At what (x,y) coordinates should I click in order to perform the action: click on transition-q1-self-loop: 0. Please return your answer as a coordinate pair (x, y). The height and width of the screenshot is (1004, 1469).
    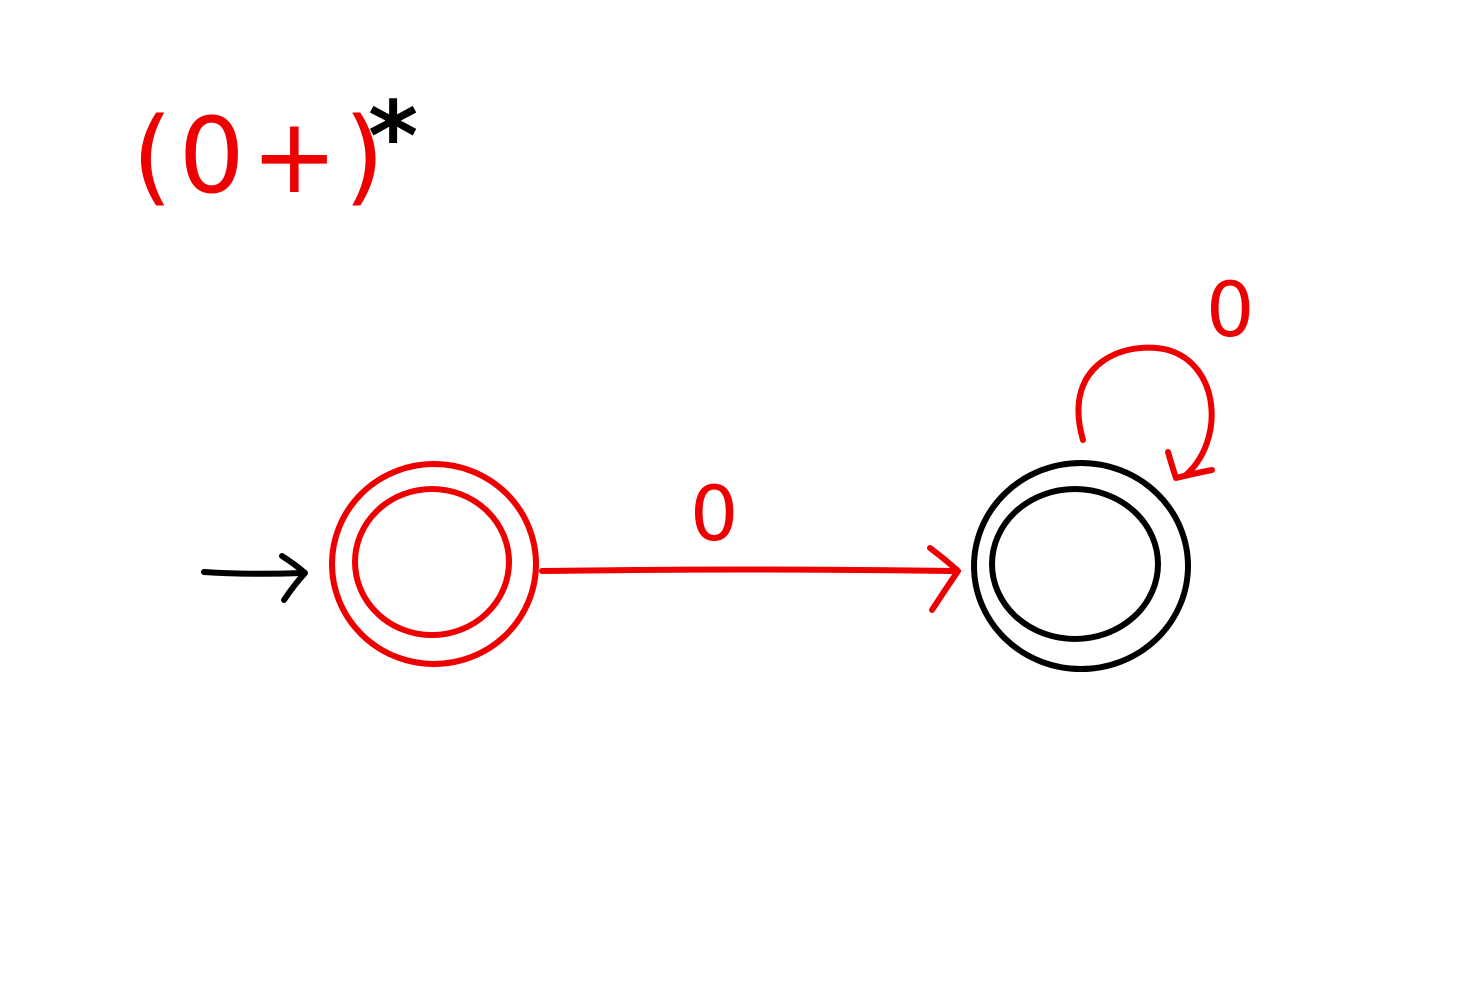
    Looking at the image, I should click on (1164, 373).